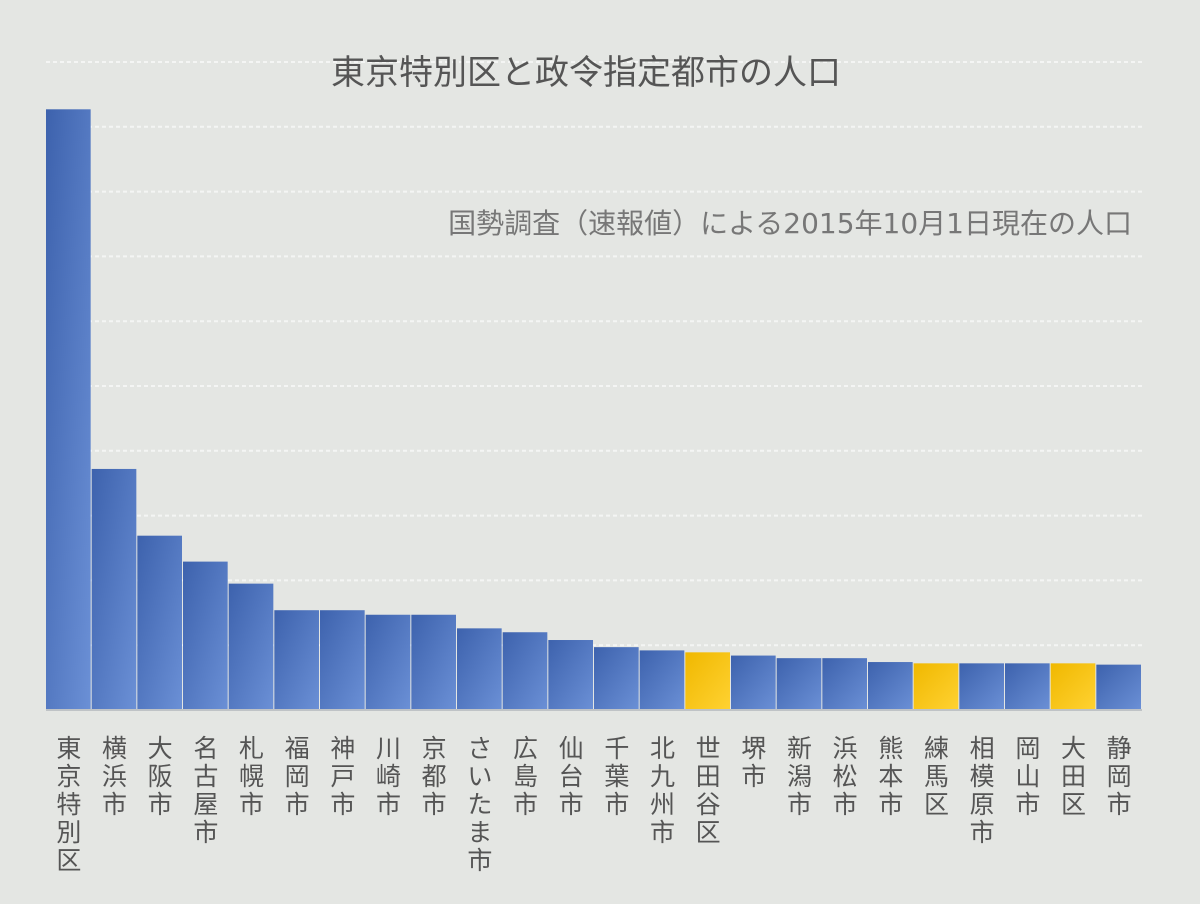 This screenshot has height=904, width=1200. Describe the element at coordinates (845, 776) in the screenshot. I see `x-tick-label-18: 浜松市` at that location.